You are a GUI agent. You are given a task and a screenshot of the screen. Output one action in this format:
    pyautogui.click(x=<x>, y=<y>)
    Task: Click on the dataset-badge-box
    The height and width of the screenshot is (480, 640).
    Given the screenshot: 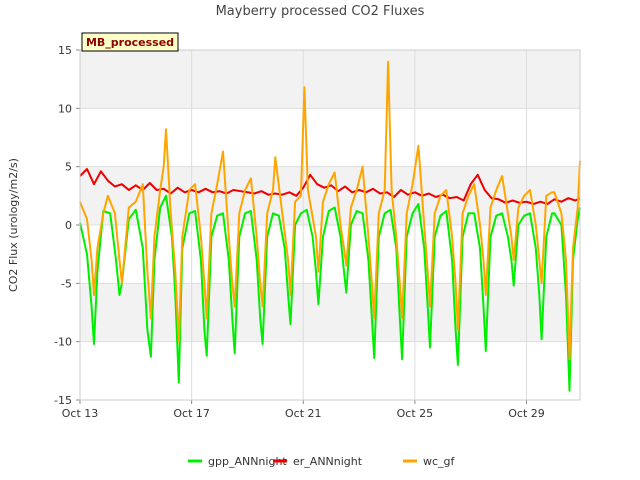 What is the action you would take?
    pyautogui.click(x=130, y=42)
    